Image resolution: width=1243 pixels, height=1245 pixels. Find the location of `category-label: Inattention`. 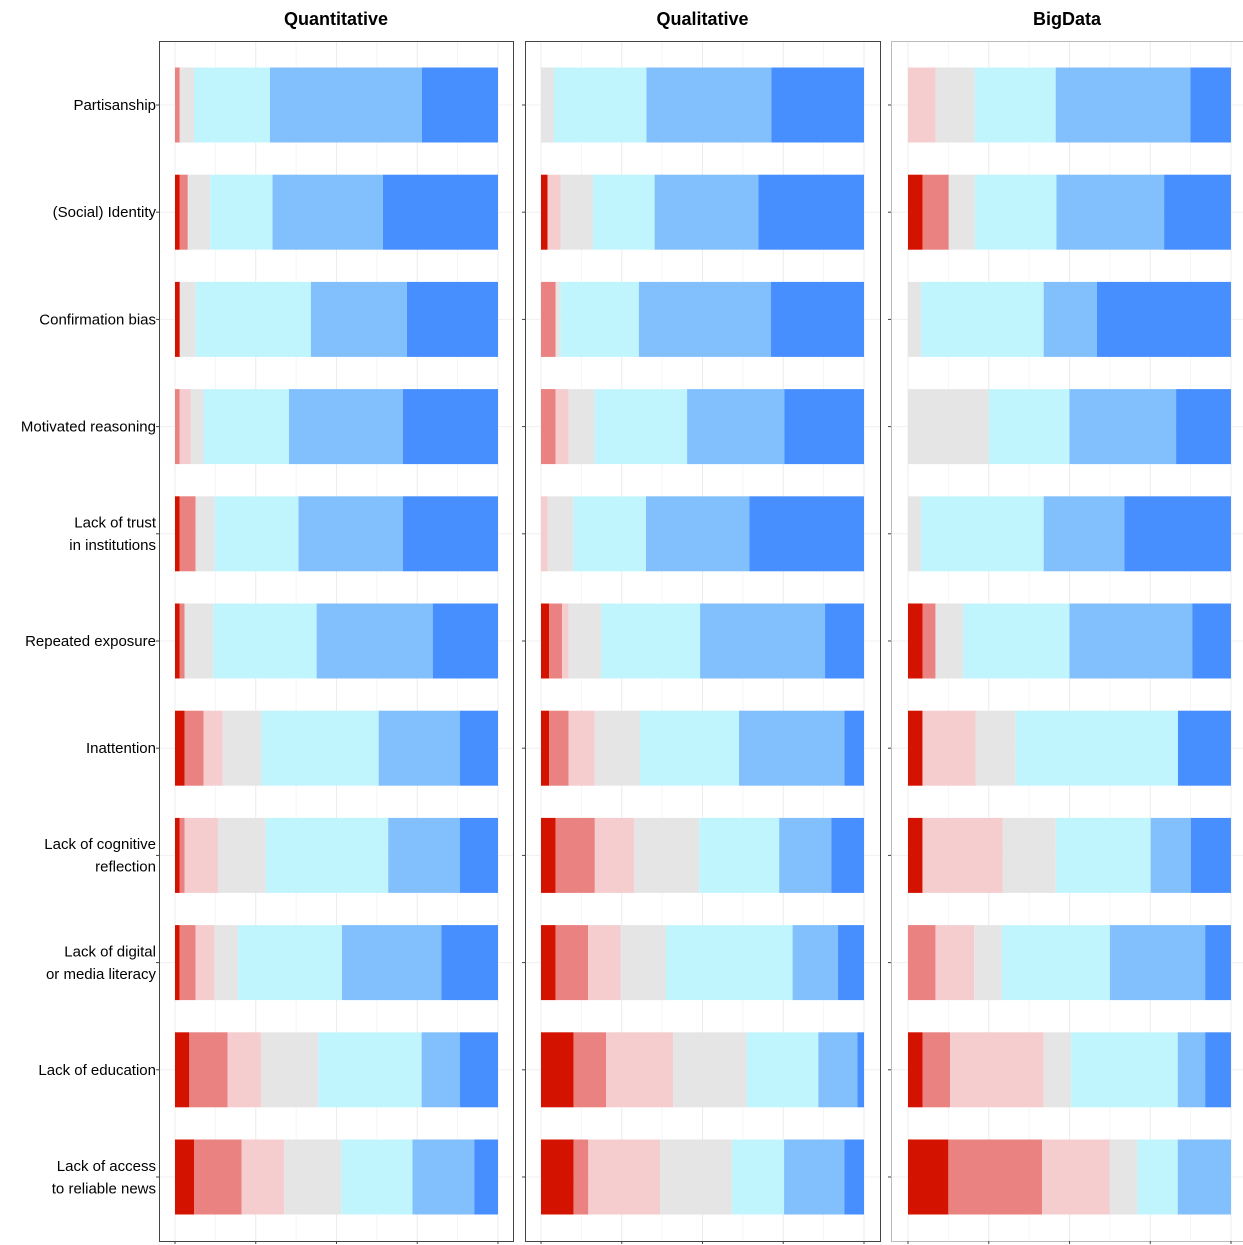

category-label: Inattention is located at coordinates (121, 748).